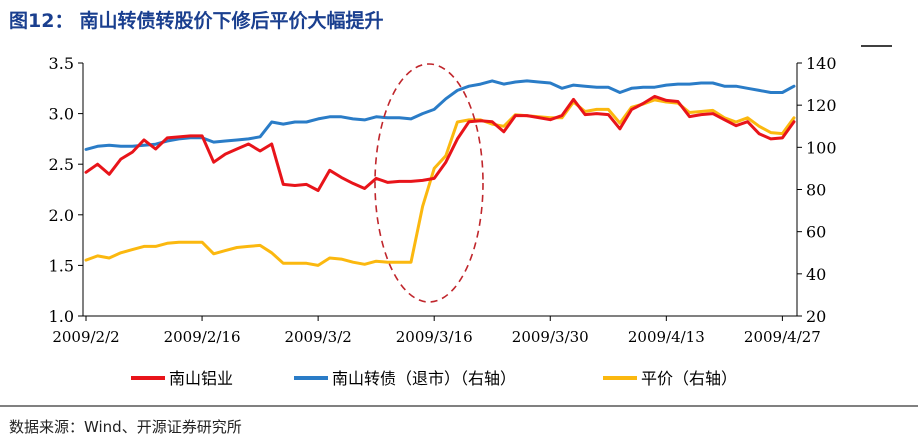  What do you see at coordinates (61, 63) in the screenshot?
I see `left-tick-label: 3.5` at bounding box center [61, 63].